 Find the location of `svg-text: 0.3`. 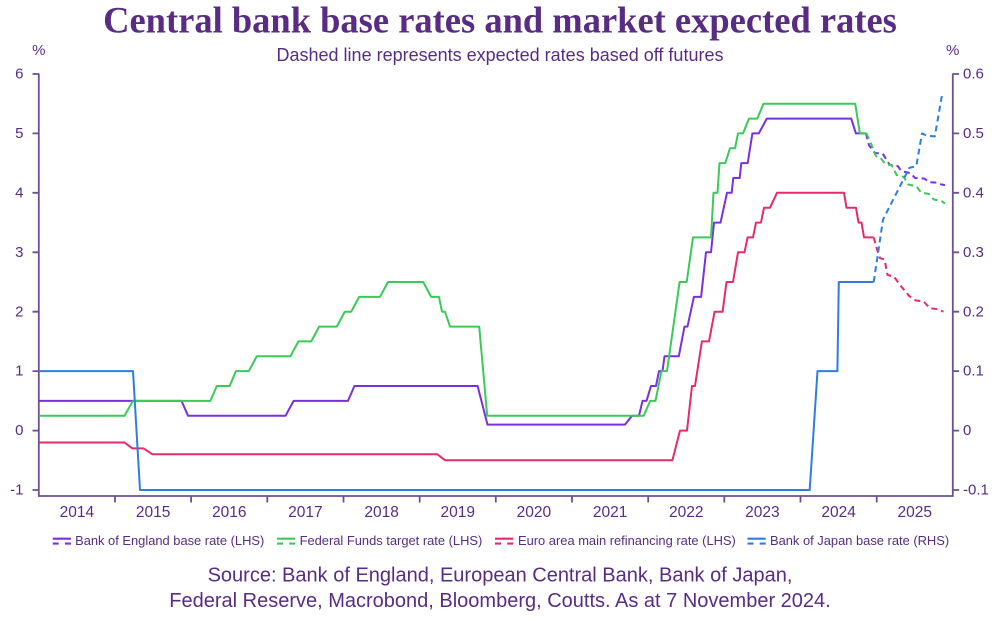

svg-text: 0.3 is located at coordinates (973, 252).